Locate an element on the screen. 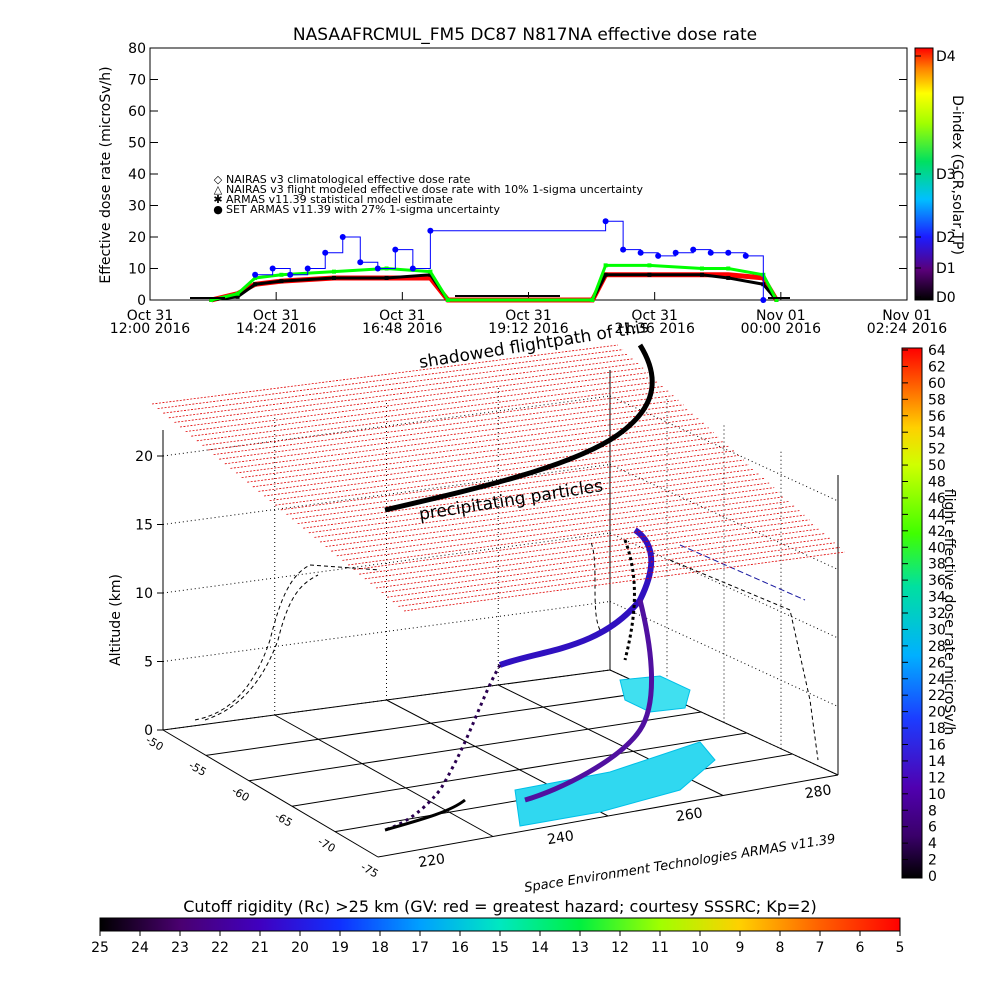  latitude-ticks: -50-55-60-65-70-75 is located at coordinates (262, 806).